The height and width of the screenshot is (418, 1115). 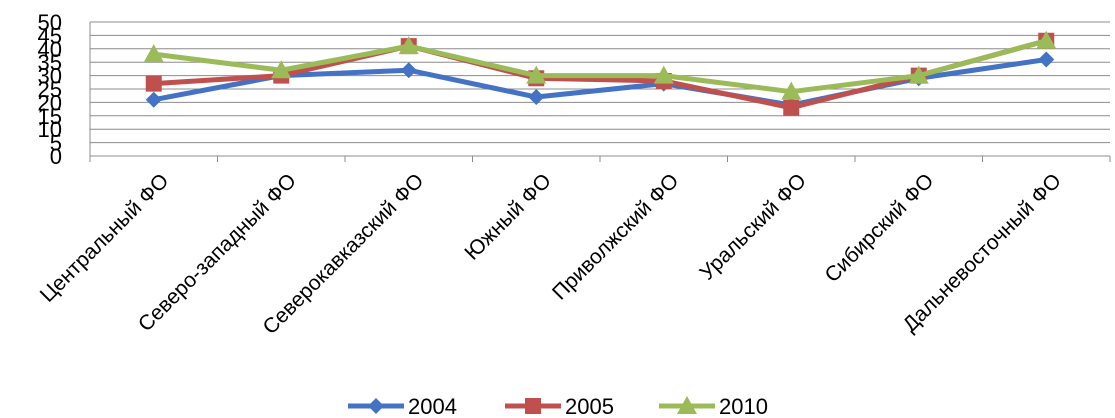 I want to click on series-line-2010, so click(x=600, y=66).